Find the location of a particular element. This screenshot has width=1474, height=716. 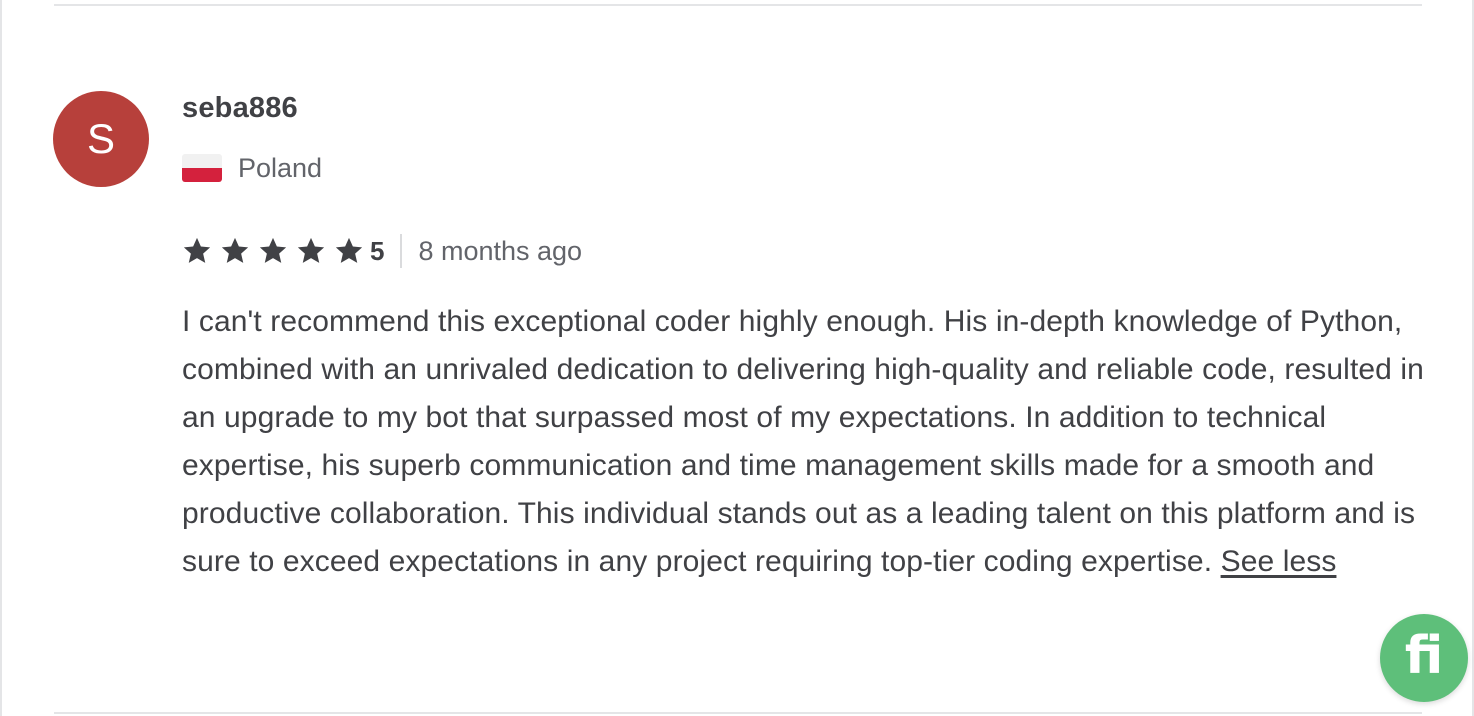

chat-widget-button: fi is located at coordinates (1424, 658).